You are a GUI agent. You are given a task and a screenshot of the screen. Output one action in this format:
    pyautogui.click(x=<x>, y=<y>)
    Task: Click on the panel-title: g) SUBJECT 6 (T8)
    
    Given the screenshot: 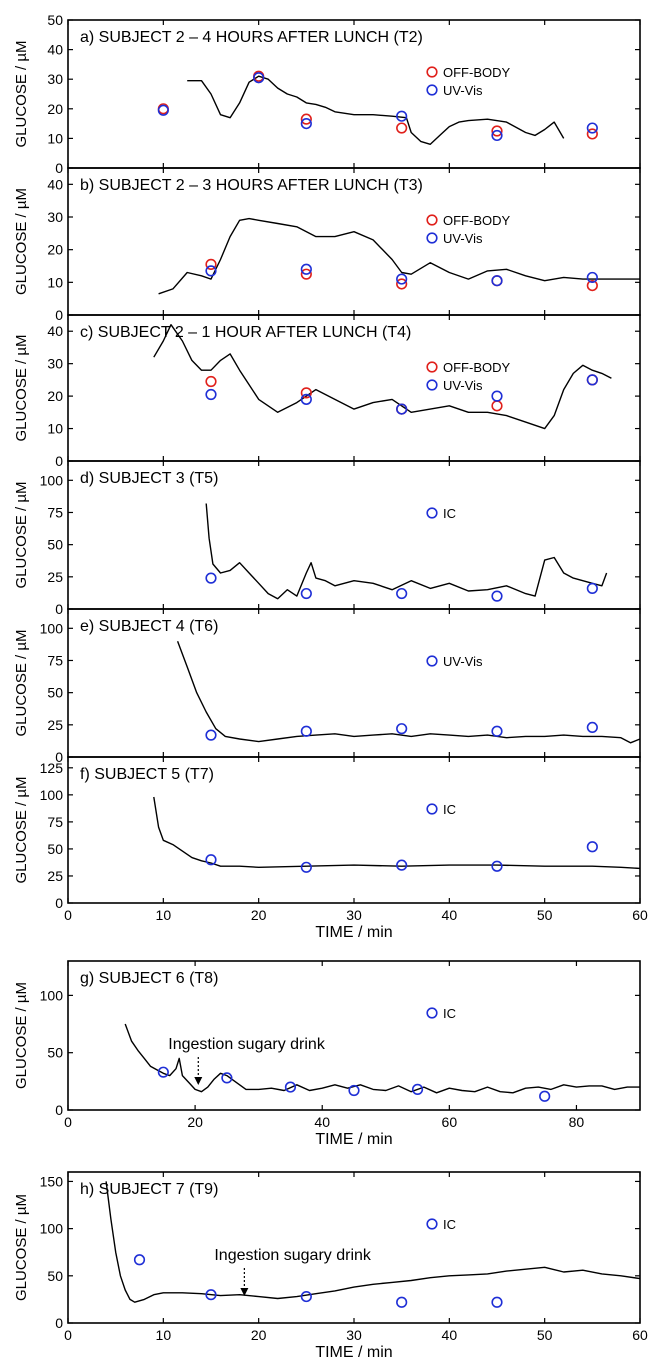 What is the action you would take?
    pyautogui.click(x=149, y=978)
    